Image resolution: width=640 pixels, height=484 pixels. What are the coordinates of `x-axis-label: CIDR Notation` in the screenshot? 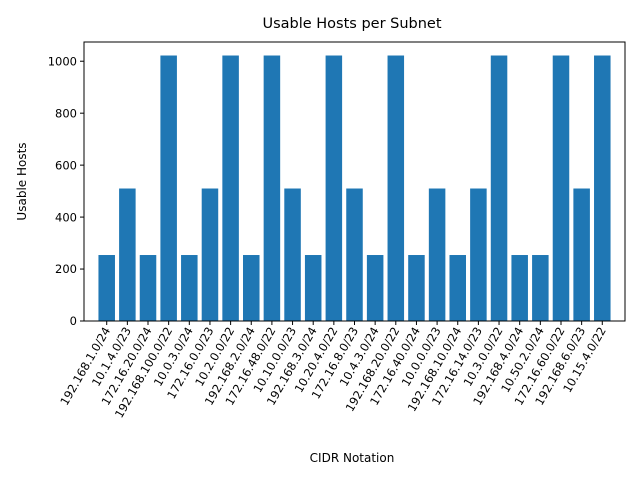 It's located at (352, 458).